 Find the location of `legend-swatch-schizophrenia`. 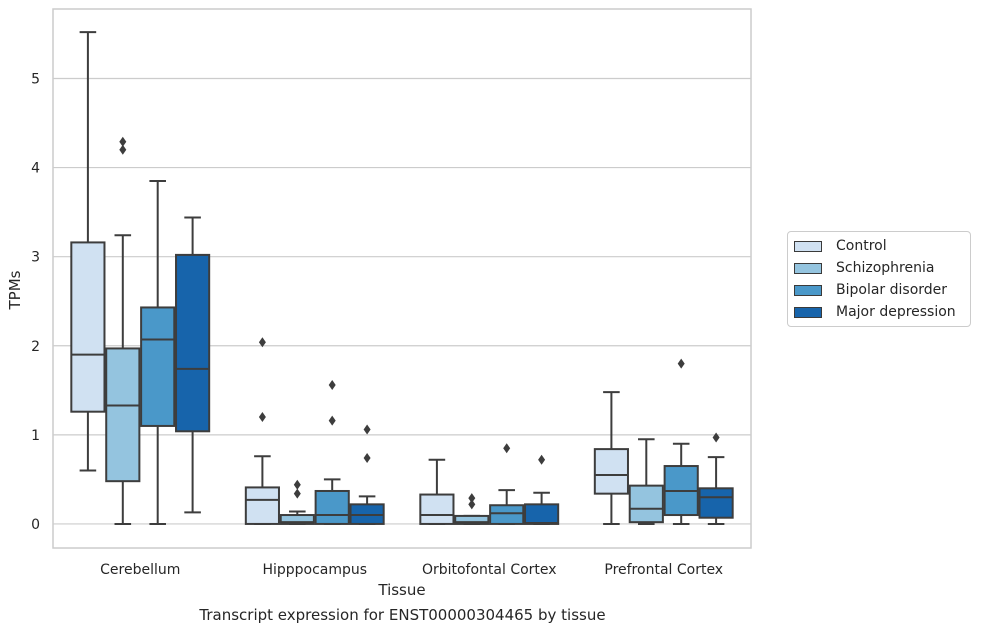

legend-swatch-schizophrenia is located at coordinates (808, 268).